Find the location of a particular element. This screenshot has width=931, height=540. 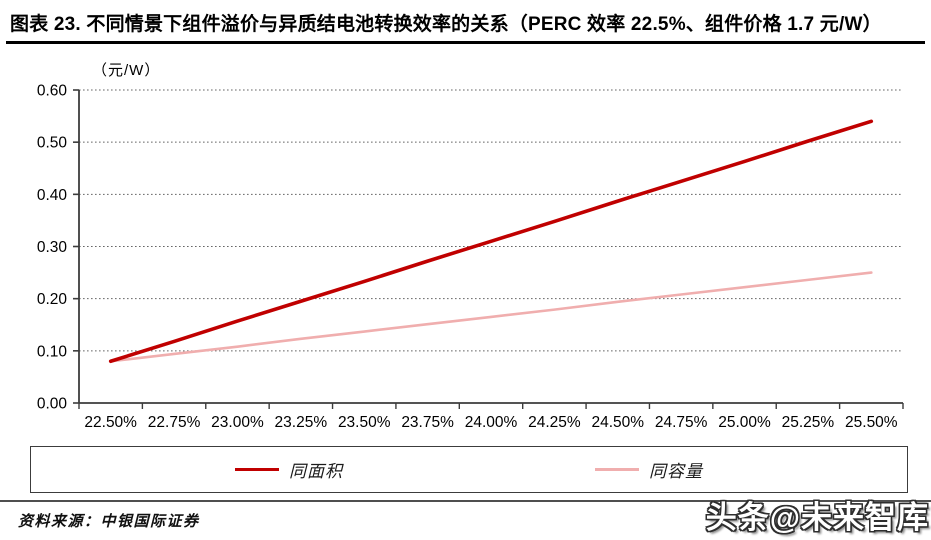

svg-text: 22.75% is located at coordinates (174, 422).